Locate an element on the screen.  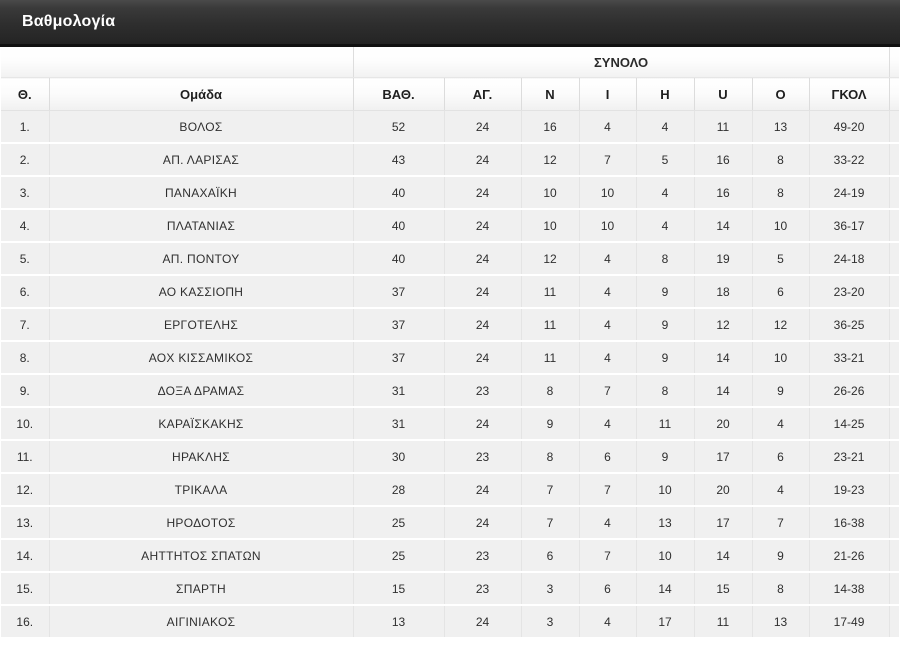
table-row: 13. ΗΡΟΔΟΤΟΣ 25 24 7 4 13 17 7 16-38 is located at coordinates (450, 523).